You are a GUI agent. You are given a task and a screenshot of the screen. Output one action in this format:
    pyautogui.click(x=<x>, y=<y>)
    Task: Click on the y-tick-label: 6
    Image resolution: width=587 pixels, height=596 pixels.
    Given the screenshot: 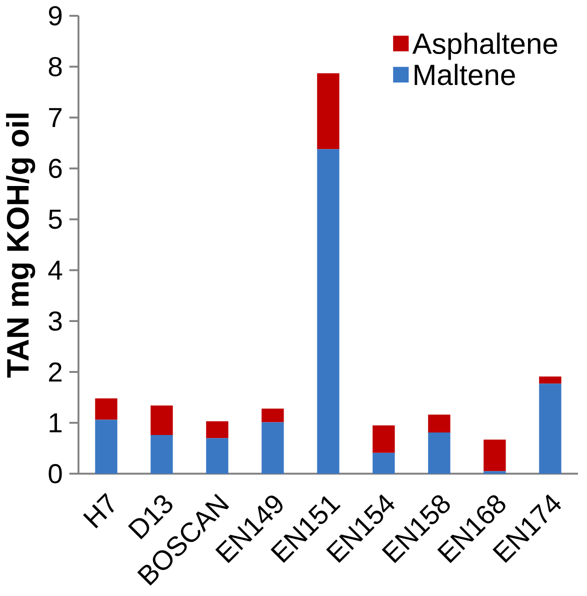 What is the action you would take?
    pyautogui.click(x=55, y=168)
    